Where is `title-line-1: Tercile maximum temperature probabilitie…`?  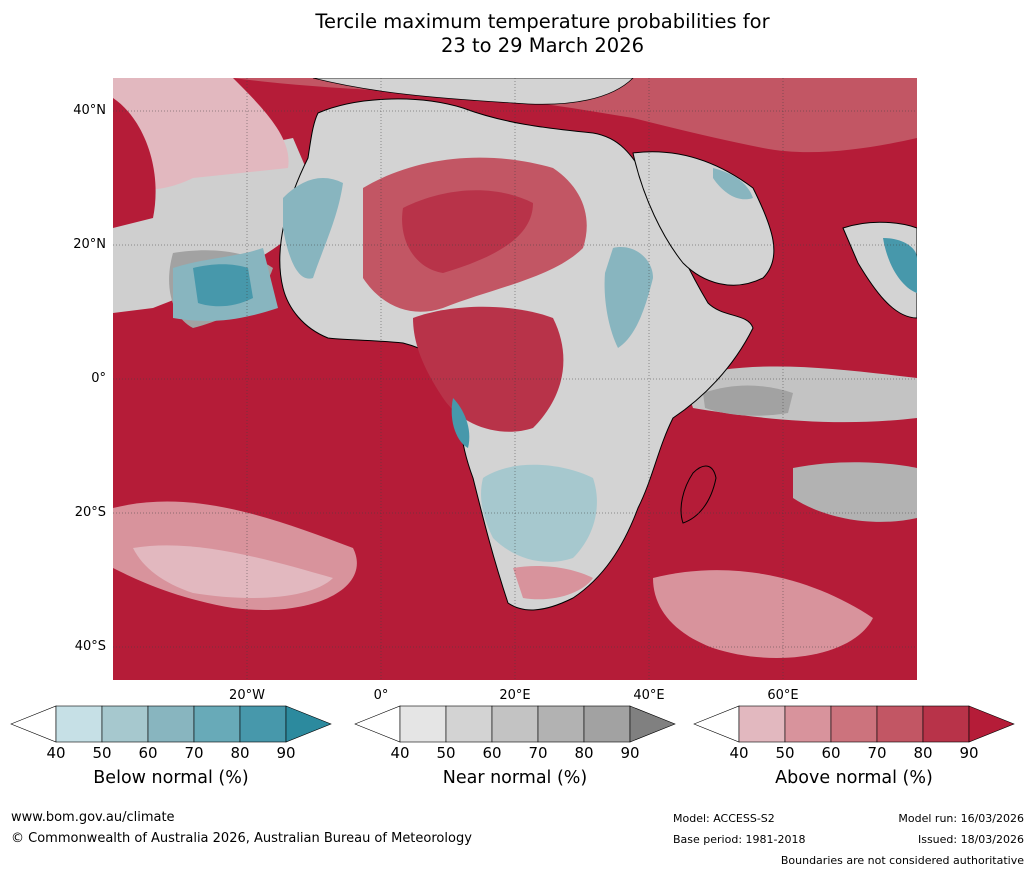 title-line-1: Tercile maximum temperature probabilitie… is located at coordinates (542, 21).